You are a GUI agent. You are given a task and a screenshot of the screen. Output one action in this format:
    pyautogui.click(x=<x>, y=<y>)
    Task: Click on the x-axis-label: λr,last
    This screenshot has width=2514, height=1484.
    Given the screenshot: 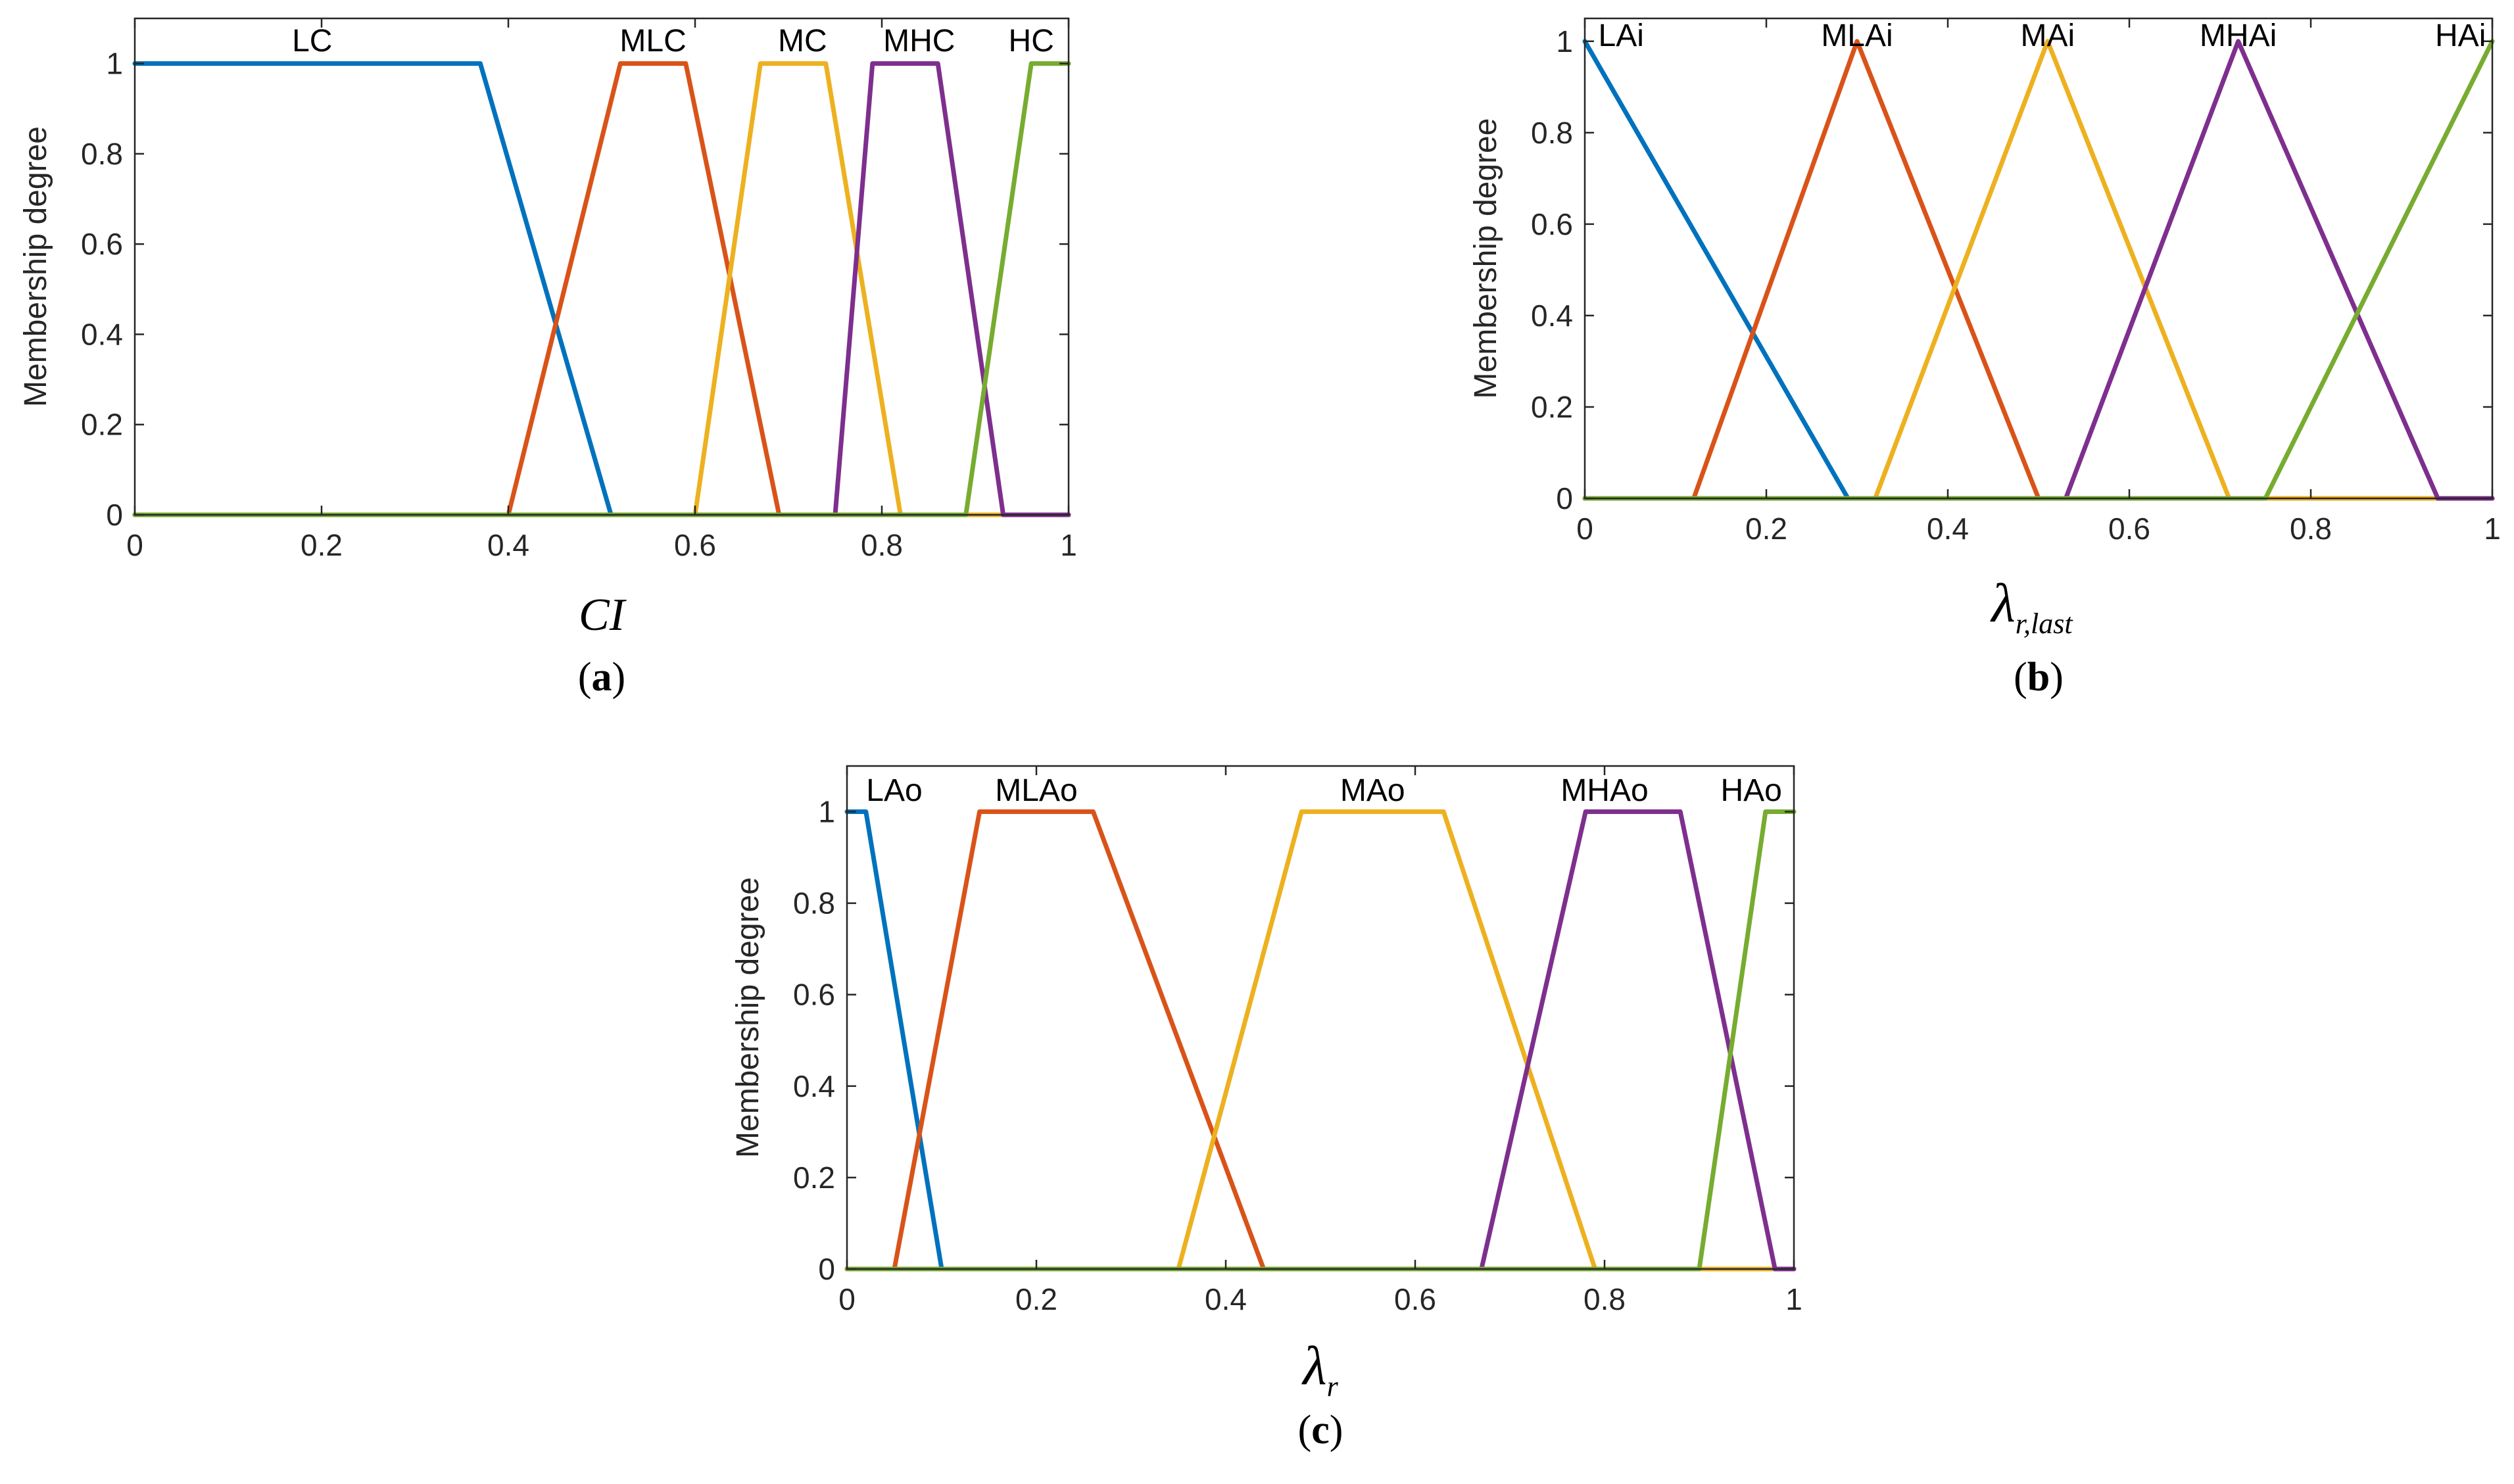 What is the action you would take?
    pyautogui.click(x=2031, y=606)
    